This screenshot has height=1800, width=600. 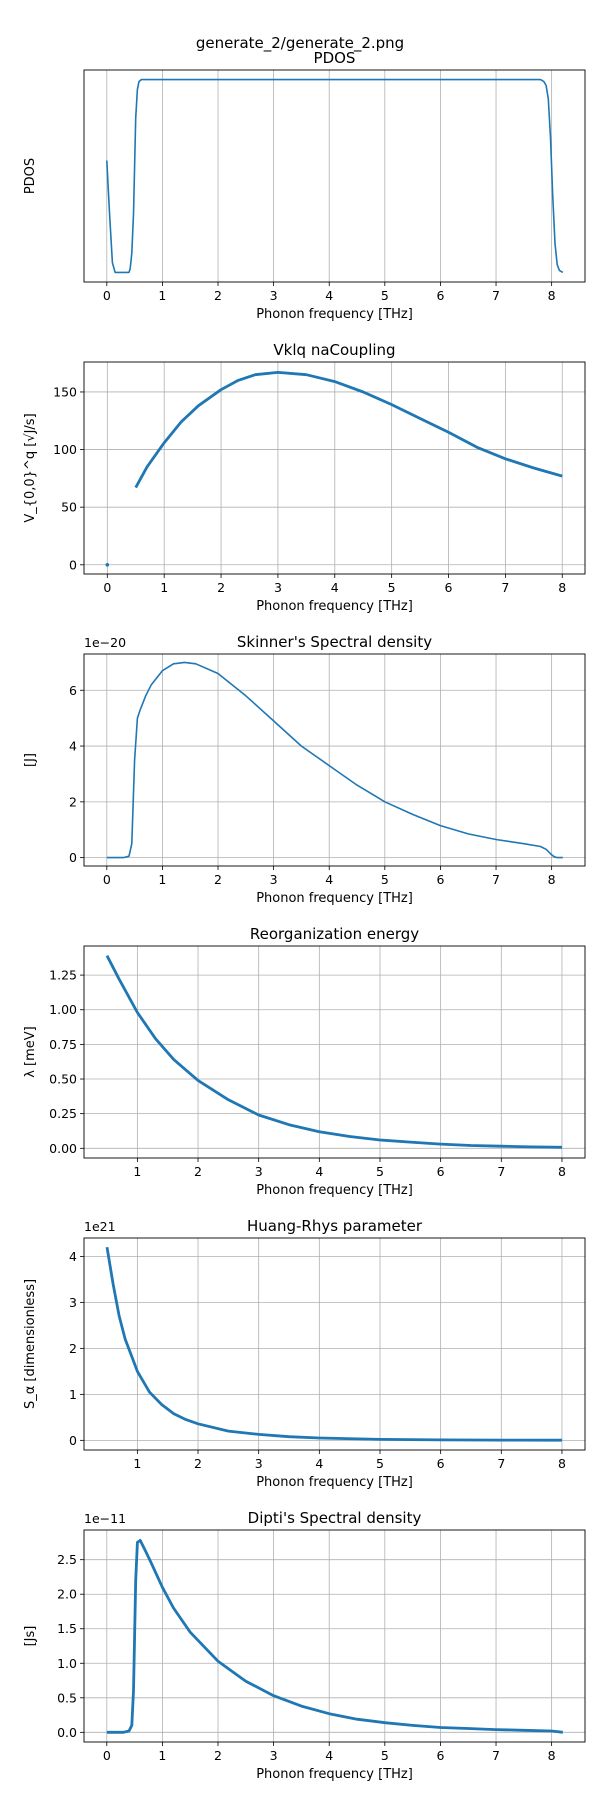 What do you see at coordinates (107, 564) in the screenshot?
I see `data-point` at bounding box center [107, 564].